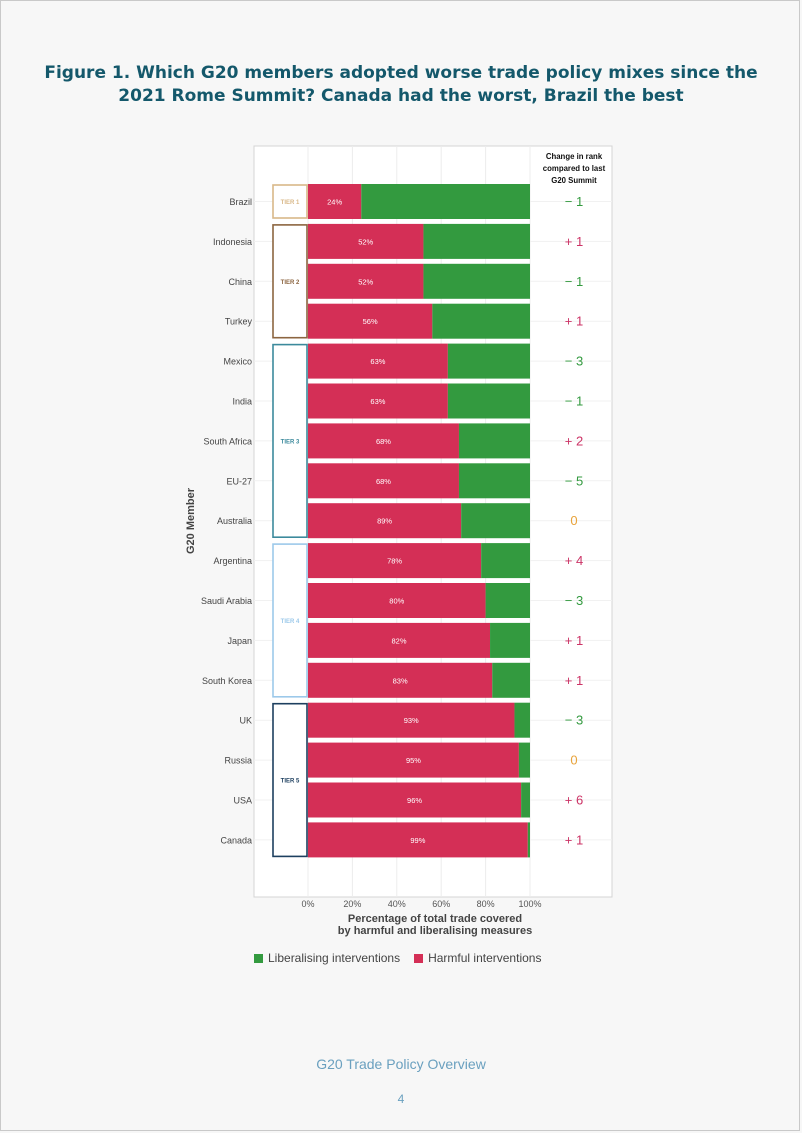  I want to click on data-label-9: 78%, so click(394, 561).